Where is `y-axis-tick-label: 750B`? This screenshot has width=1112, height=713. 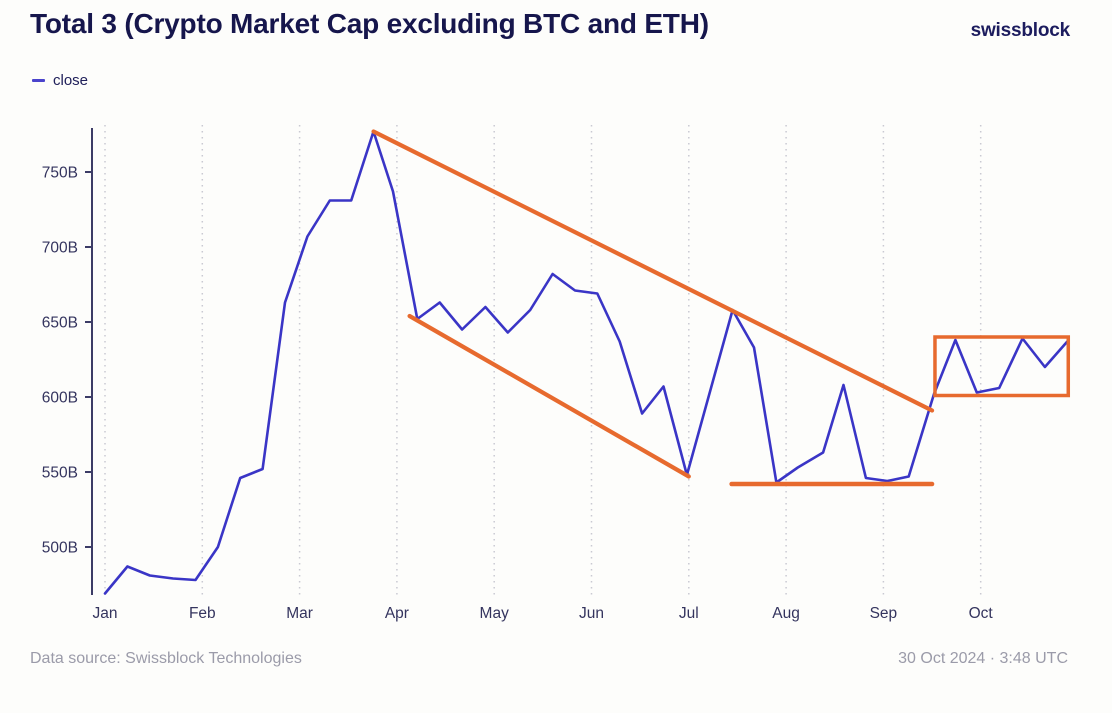 y-axis-tick-label: 750B is located at coordinates (60, 173).